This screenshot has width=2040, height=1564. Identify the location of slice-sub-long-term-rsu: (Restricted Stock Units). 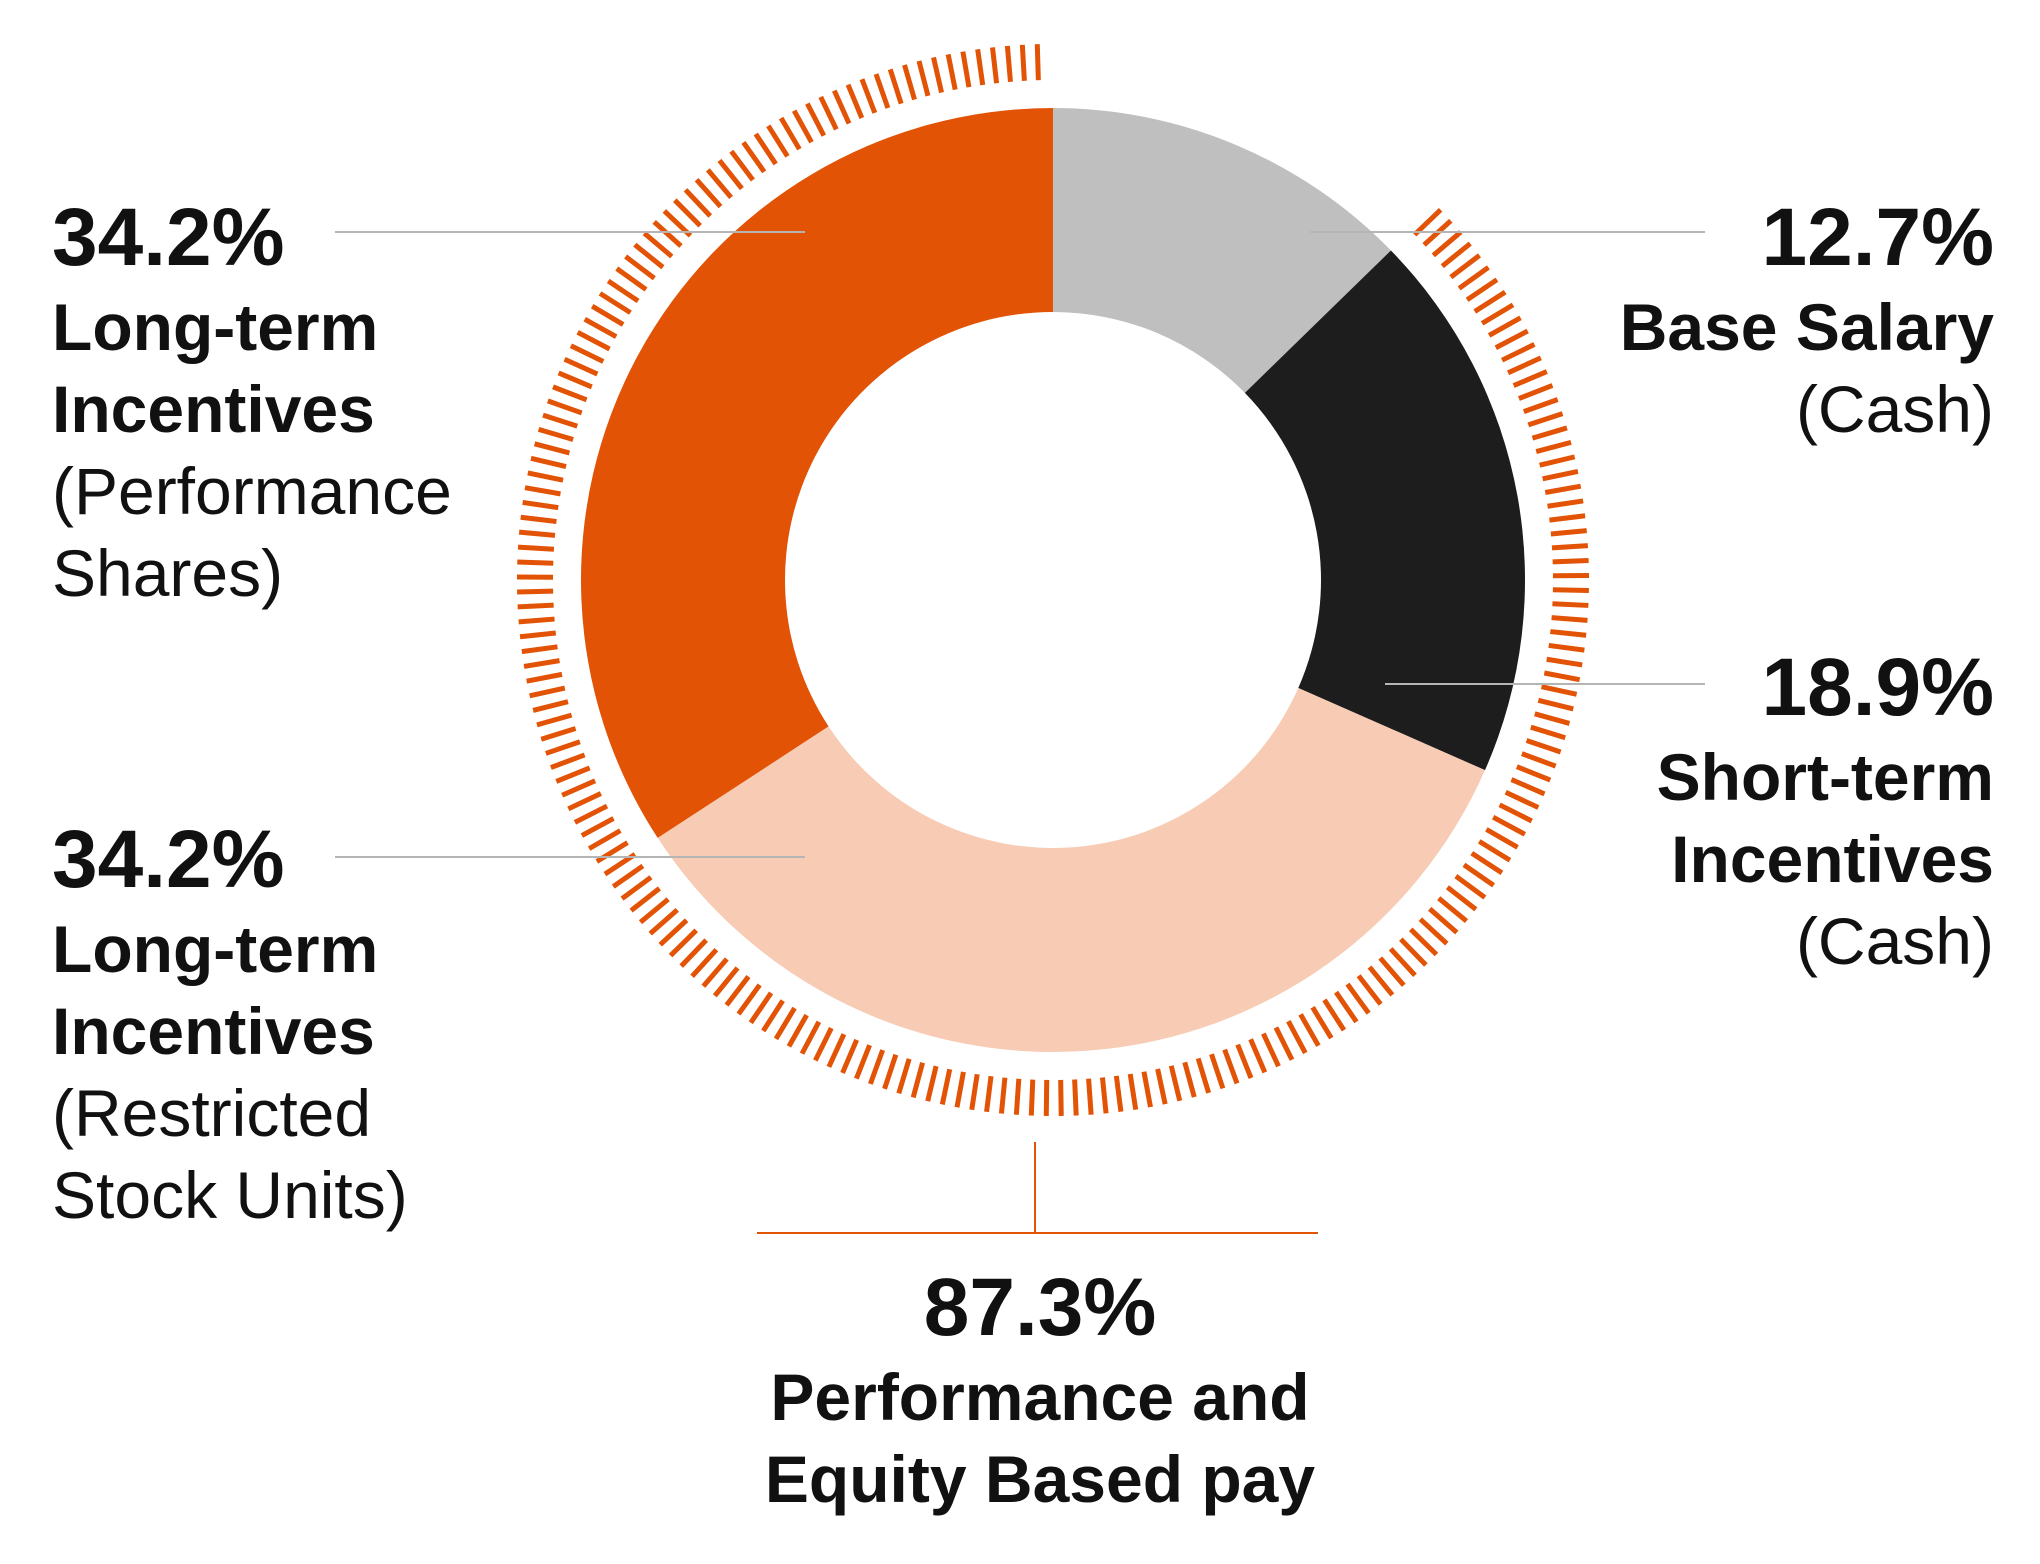
(230, 1154).